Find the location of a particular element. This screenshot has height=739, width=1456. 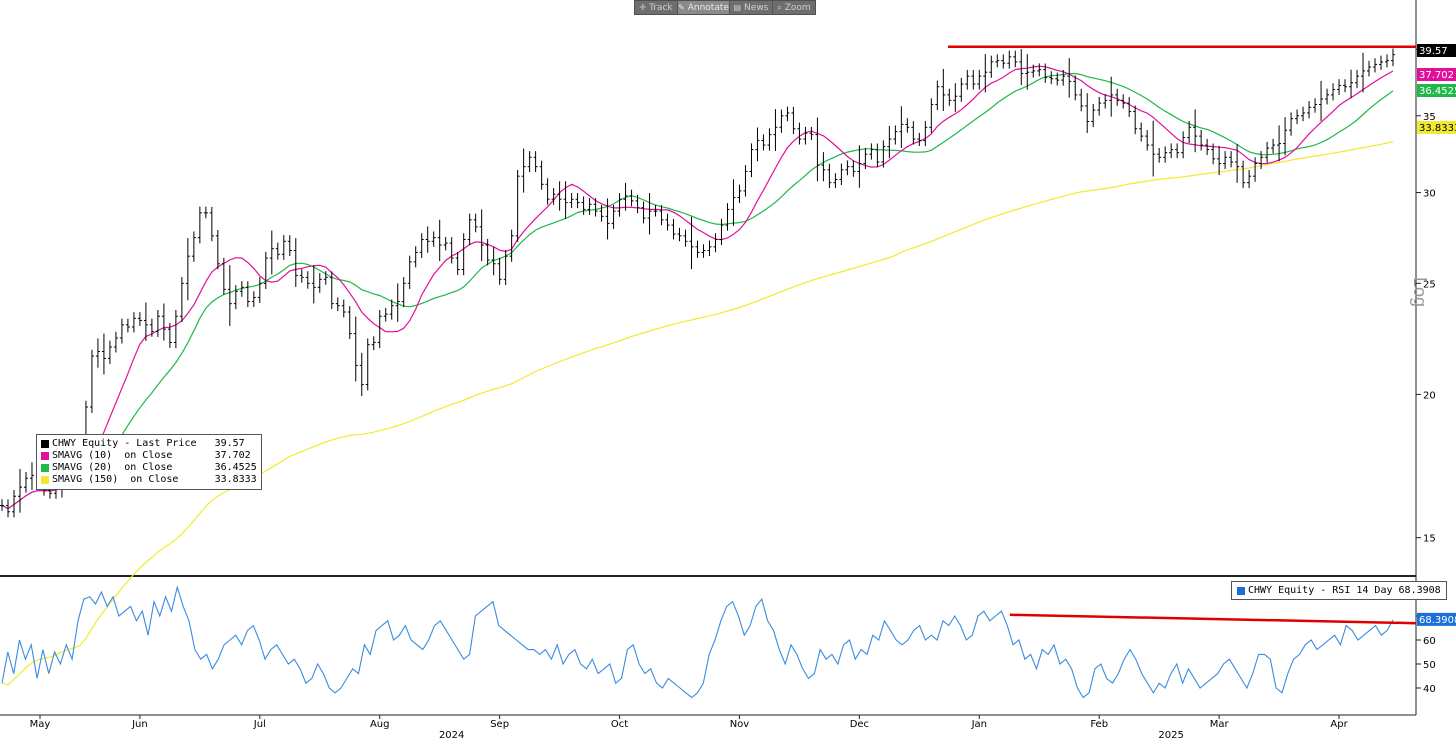

month-tick-label: Mar is located at coordinates (1220, 724).